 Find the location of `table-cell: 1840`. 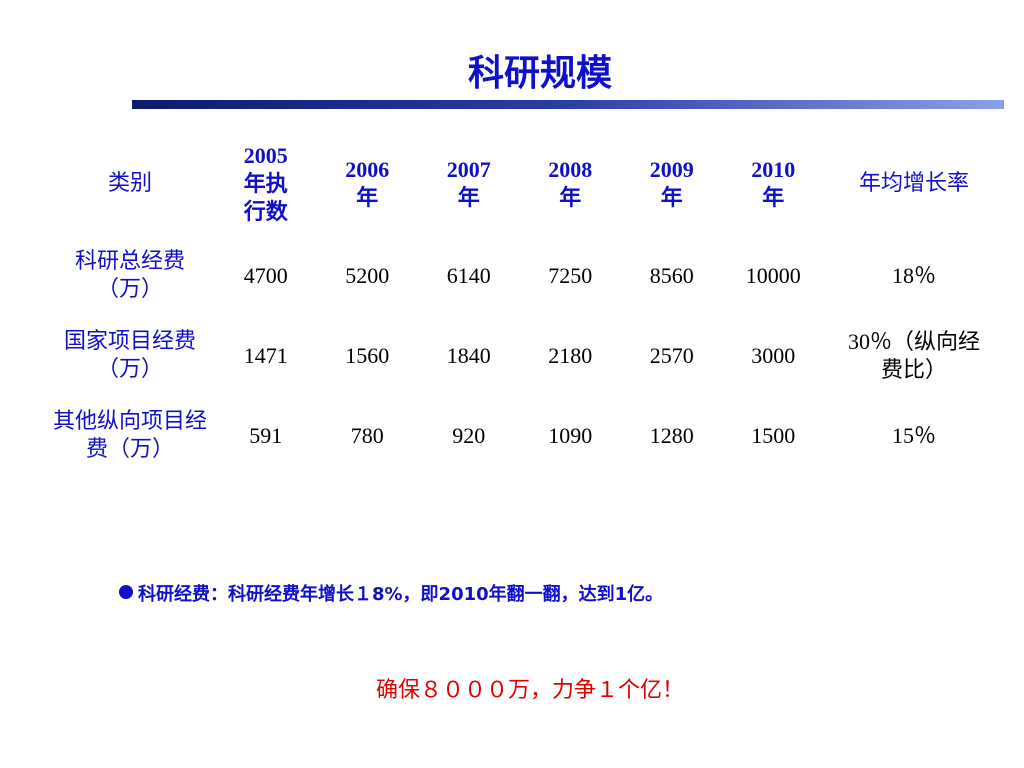

table-cell: 1840 is located at coordinates (468, 355).